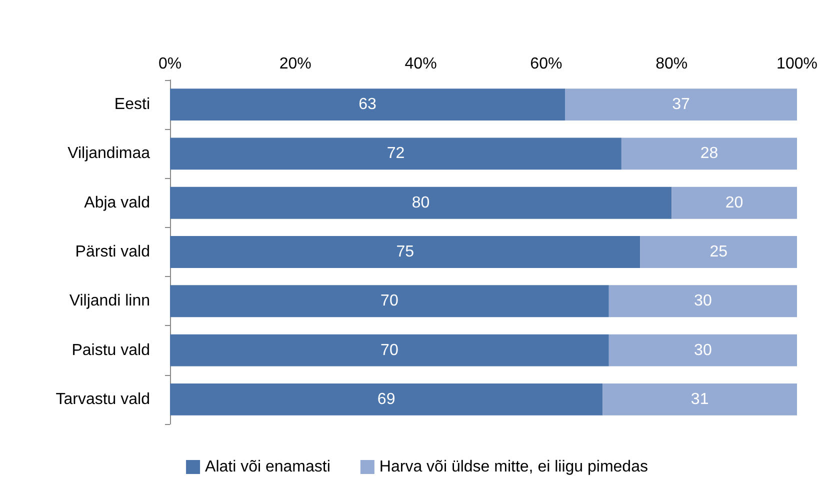 The width and height of the screenshot is (834, 492). I want to click on y-tick-label: Tarvastu vald, so click(103, 399).